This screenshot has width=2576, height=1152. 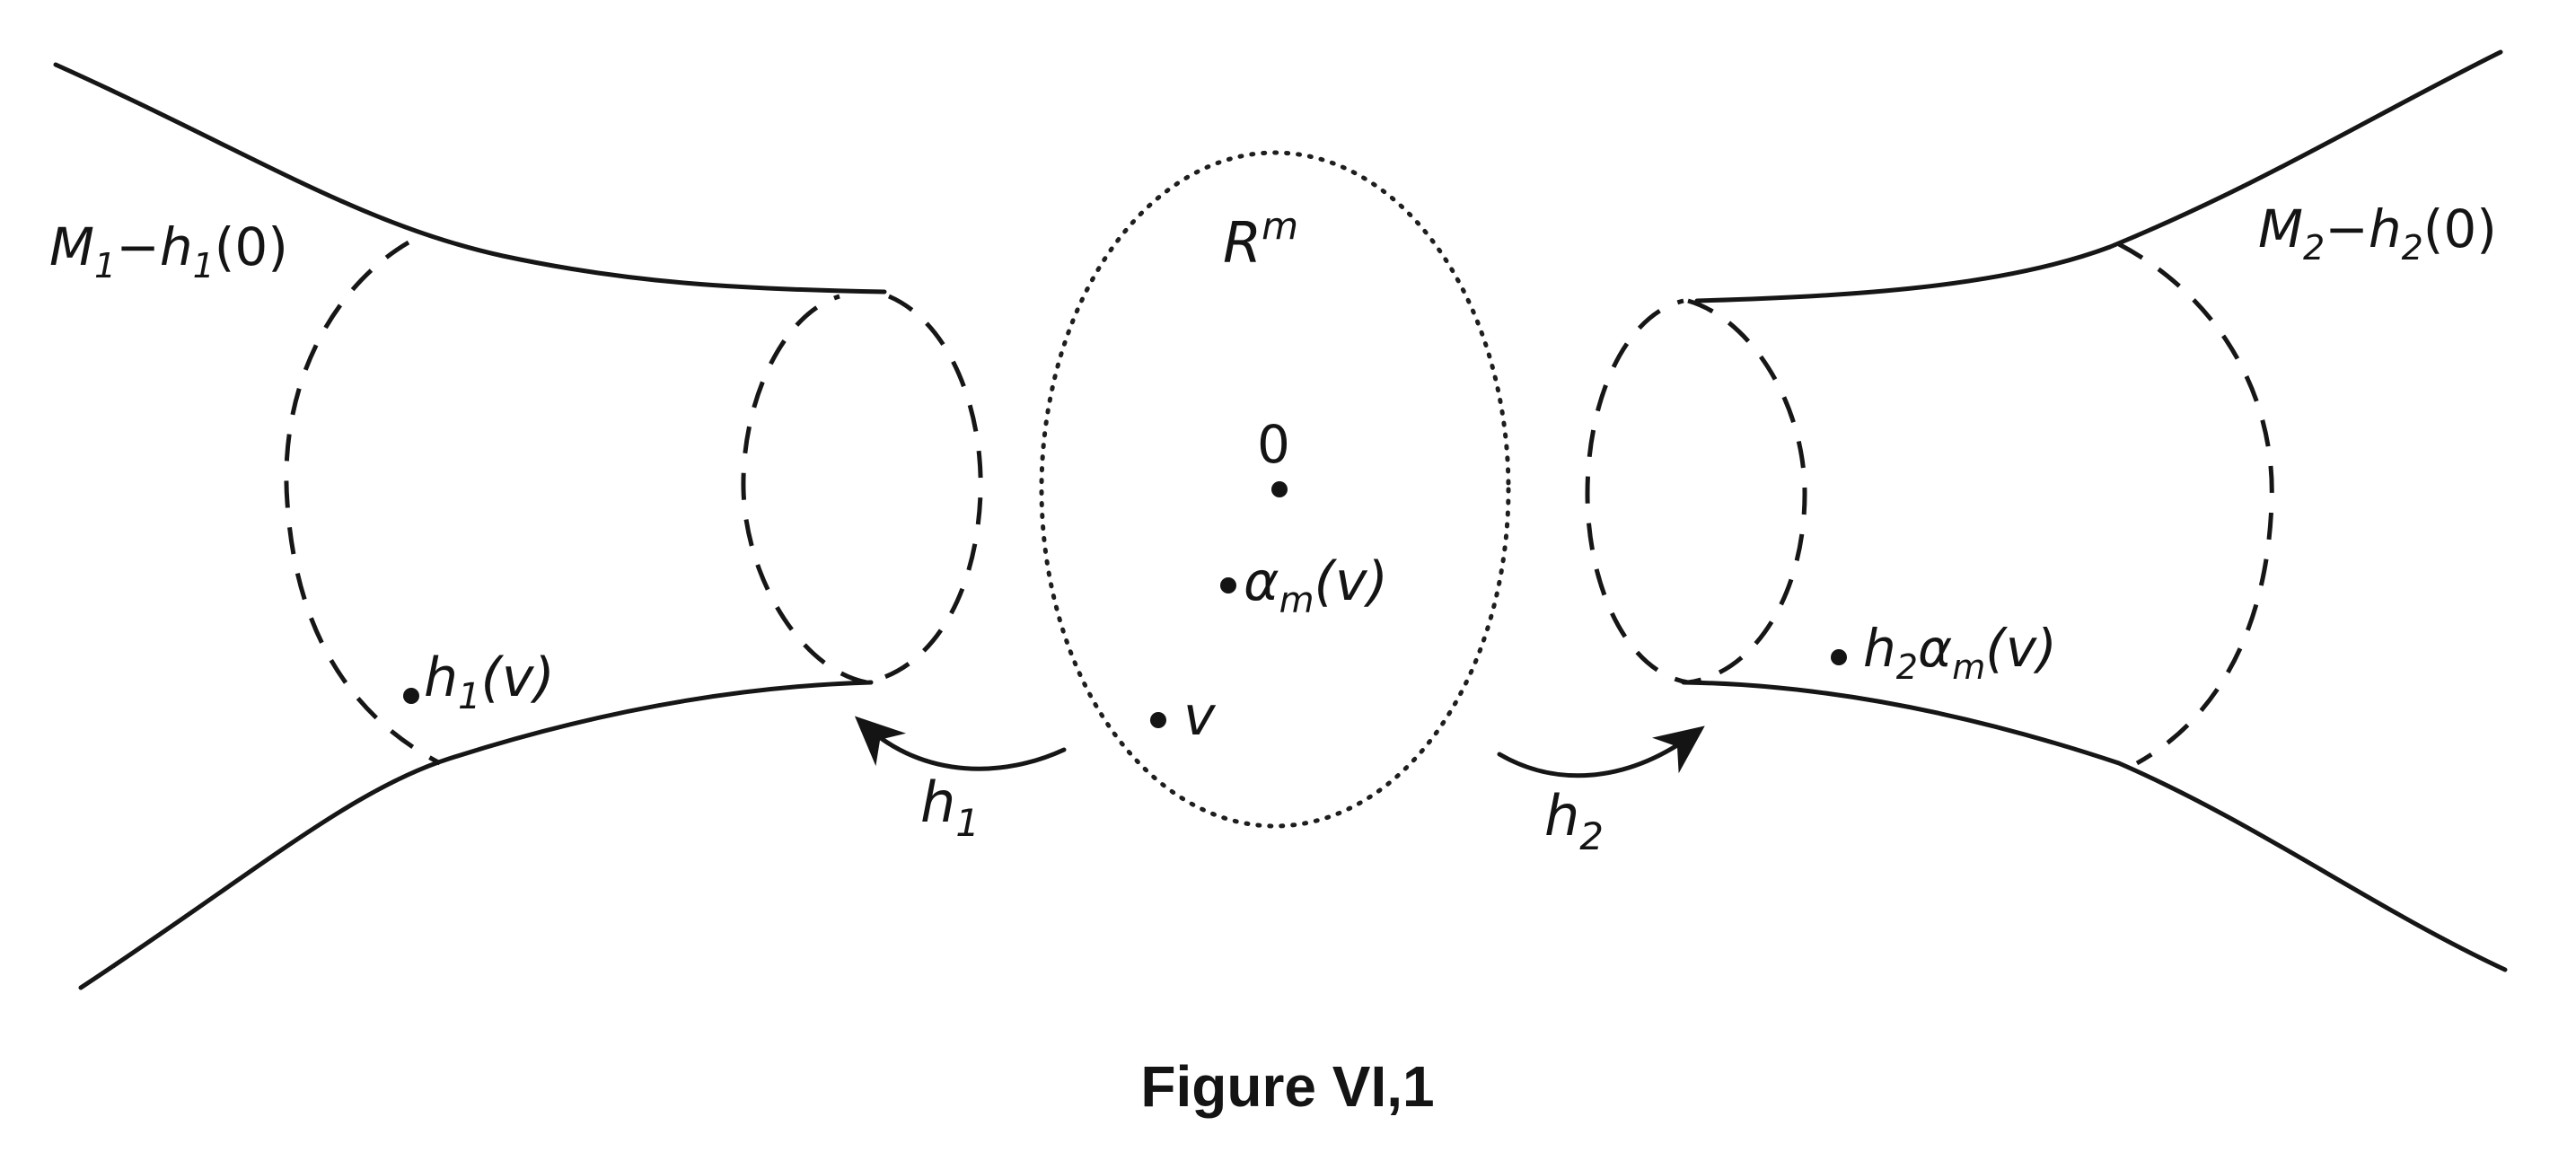 I want to click on rm-label: Rm, so click(x=1260, y=240).